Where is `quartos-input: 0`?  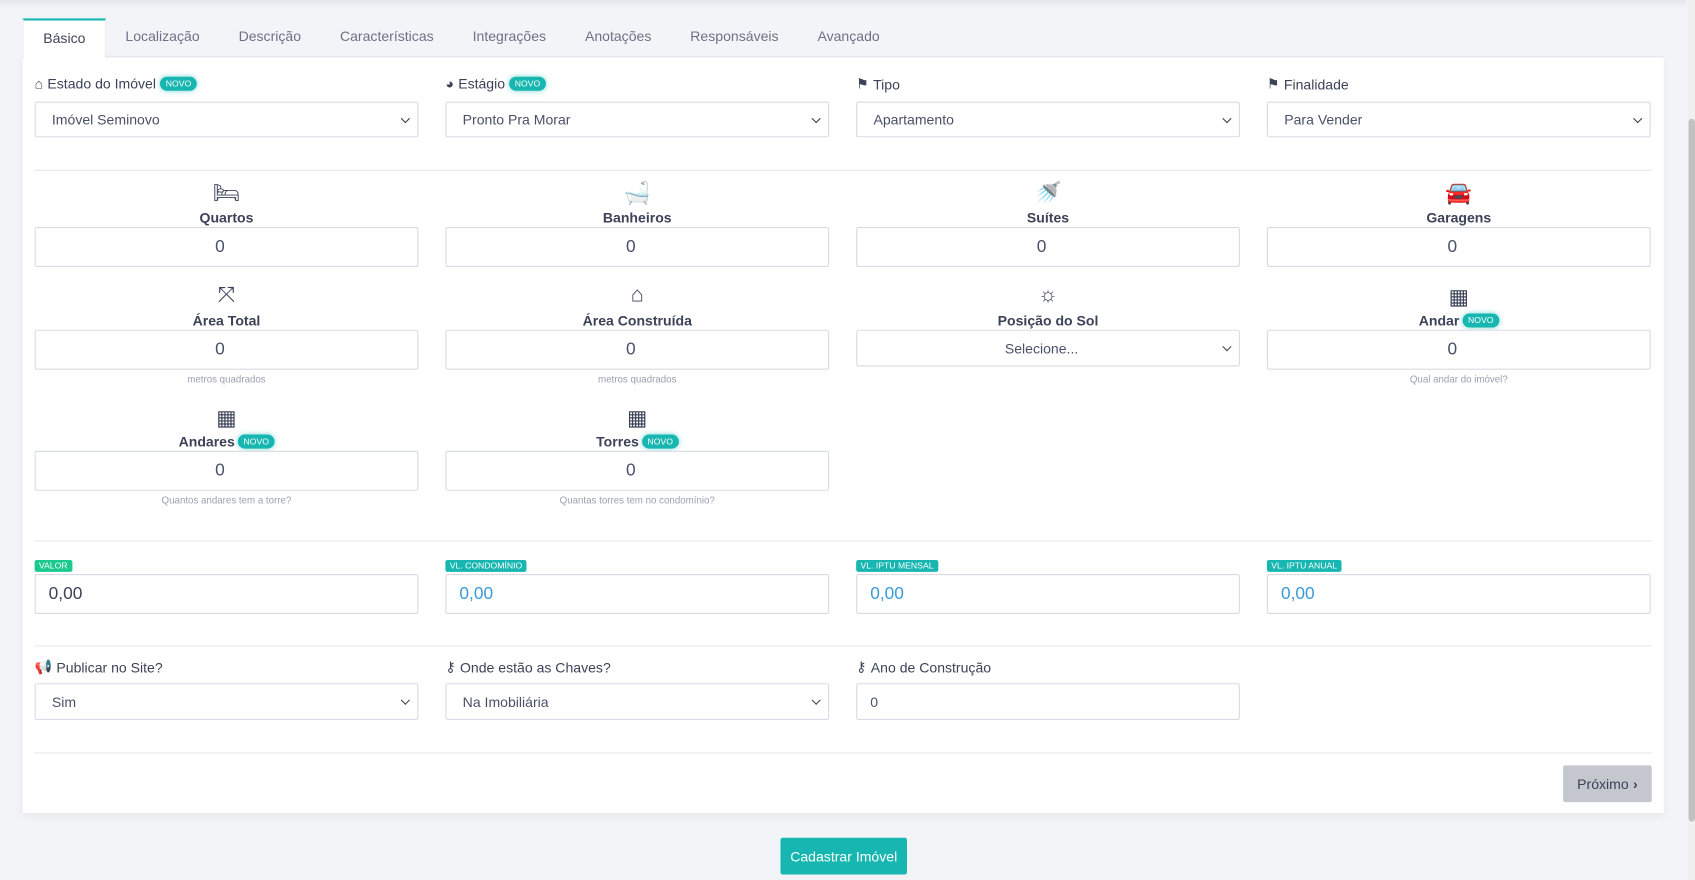 quartos-input: 0 is located at coordinates (226, 247).